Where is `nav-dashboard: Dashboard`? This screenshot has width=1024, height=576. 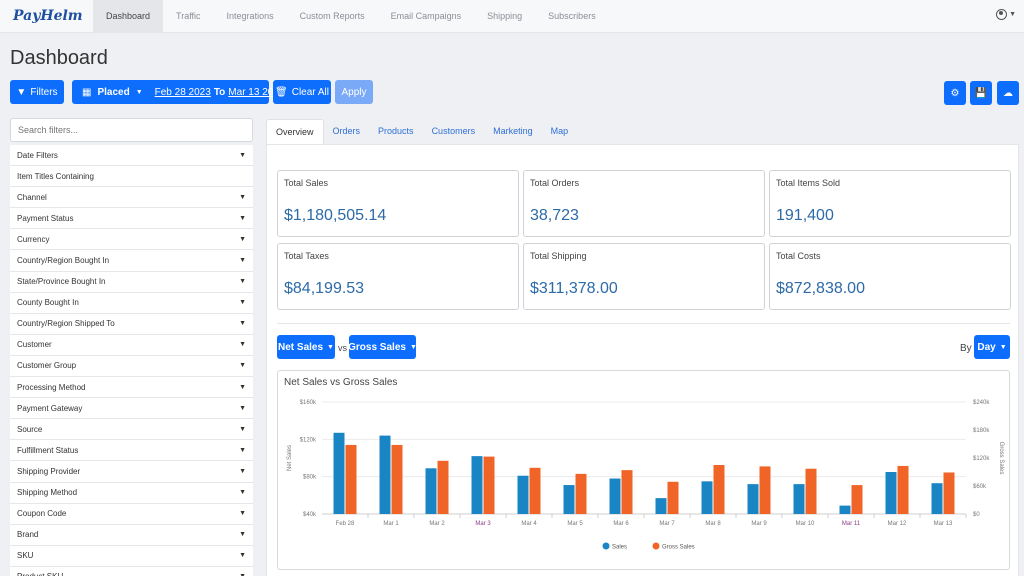
nav-dashboard: Dashboard is located at coordinates (128, 16).